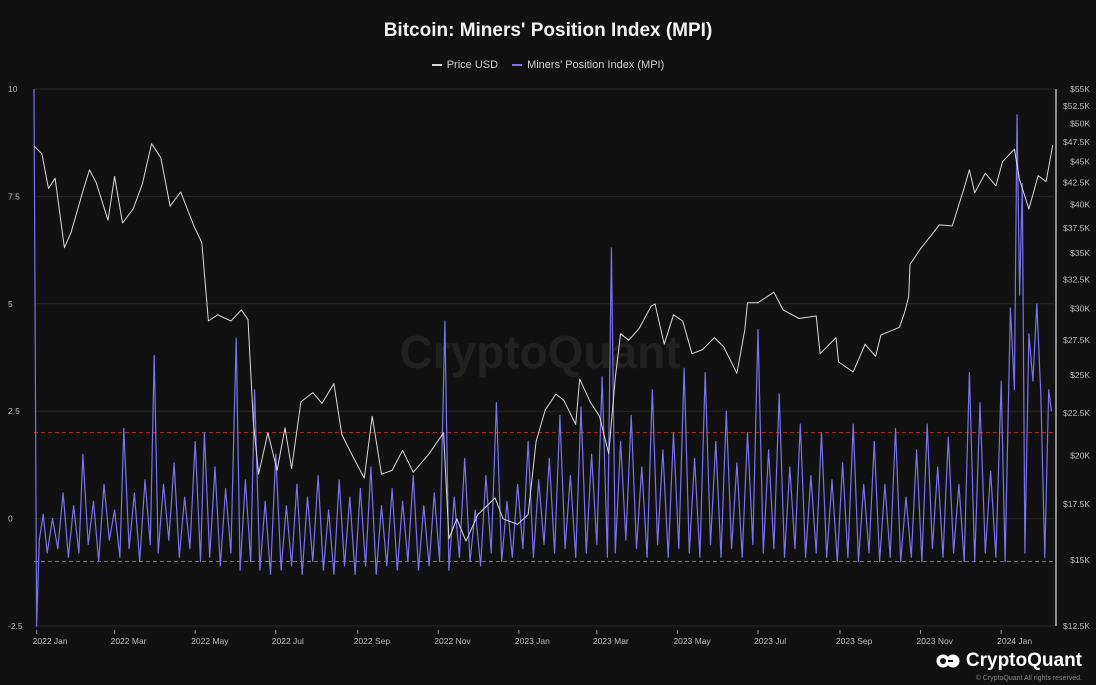 This screenshot has width=1096, height=685. Describe the element at coordinates (854, 641) in the screenshot. I see `x-tick-label: 2023 Sep` at that location.